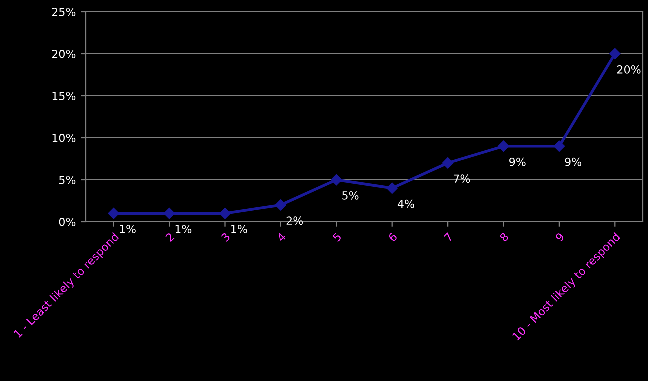 This screenshot has height=381, width=648. What do you see at coordinates (67, 222) in the screenshot?
I see `y-tick-label: 0%` at bounding box center [67, 222].